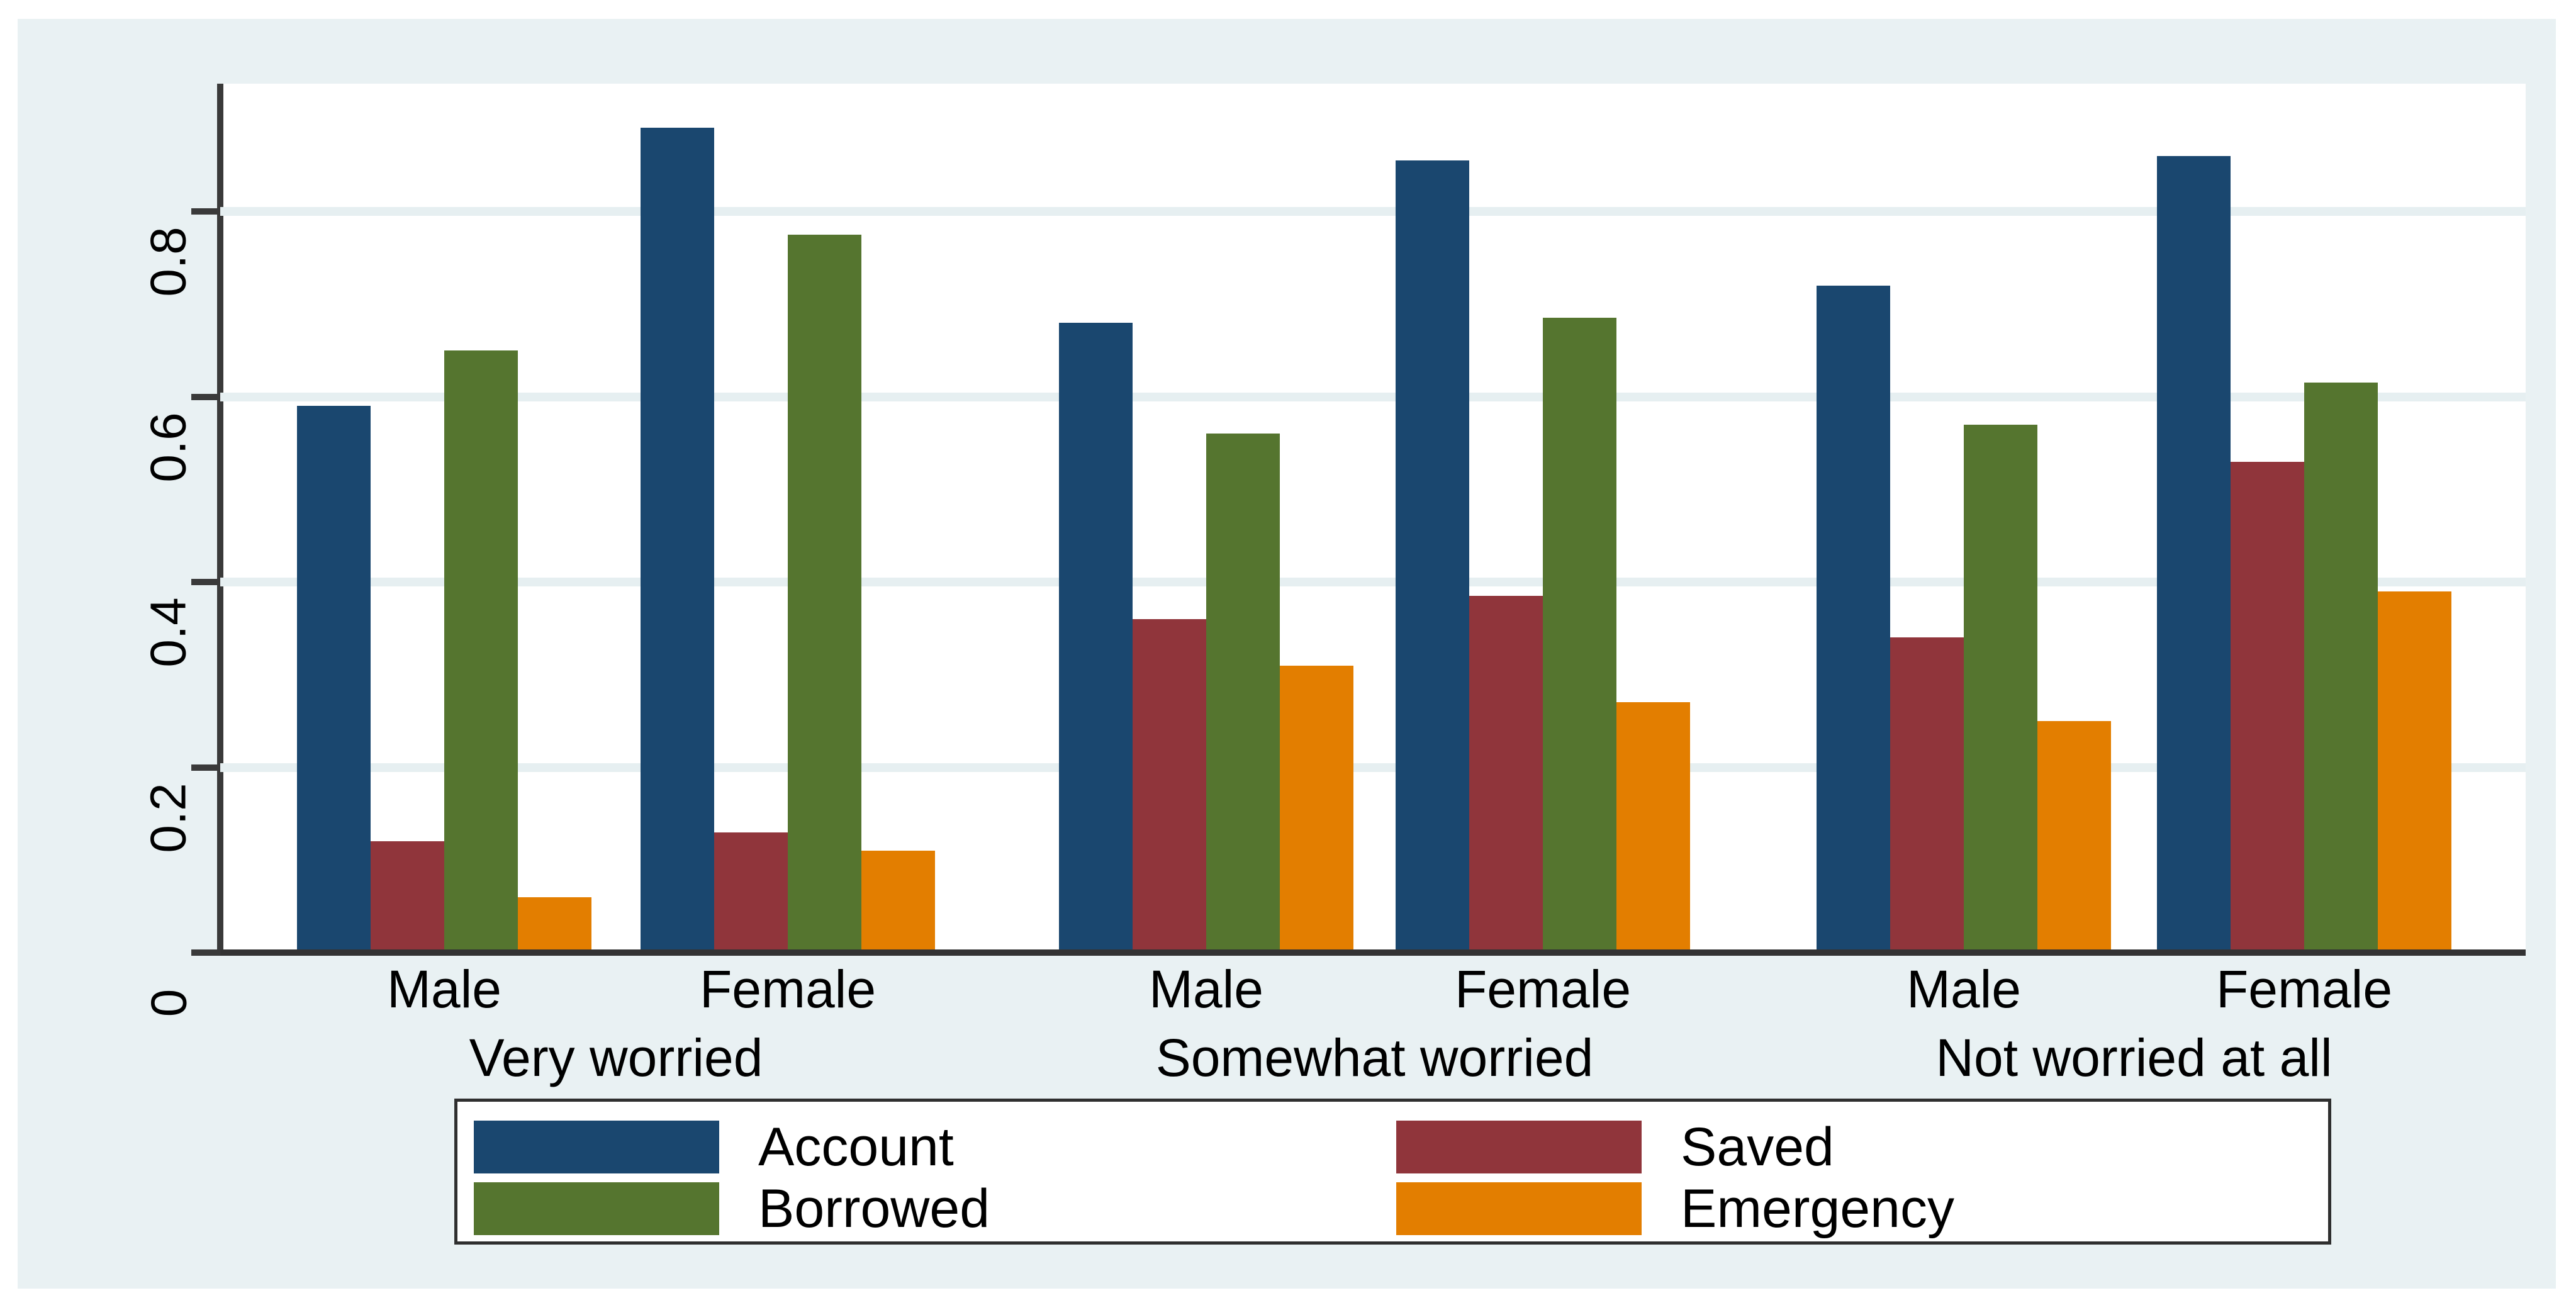  I want to click on legend-swatch-account, so click(596, 1147).